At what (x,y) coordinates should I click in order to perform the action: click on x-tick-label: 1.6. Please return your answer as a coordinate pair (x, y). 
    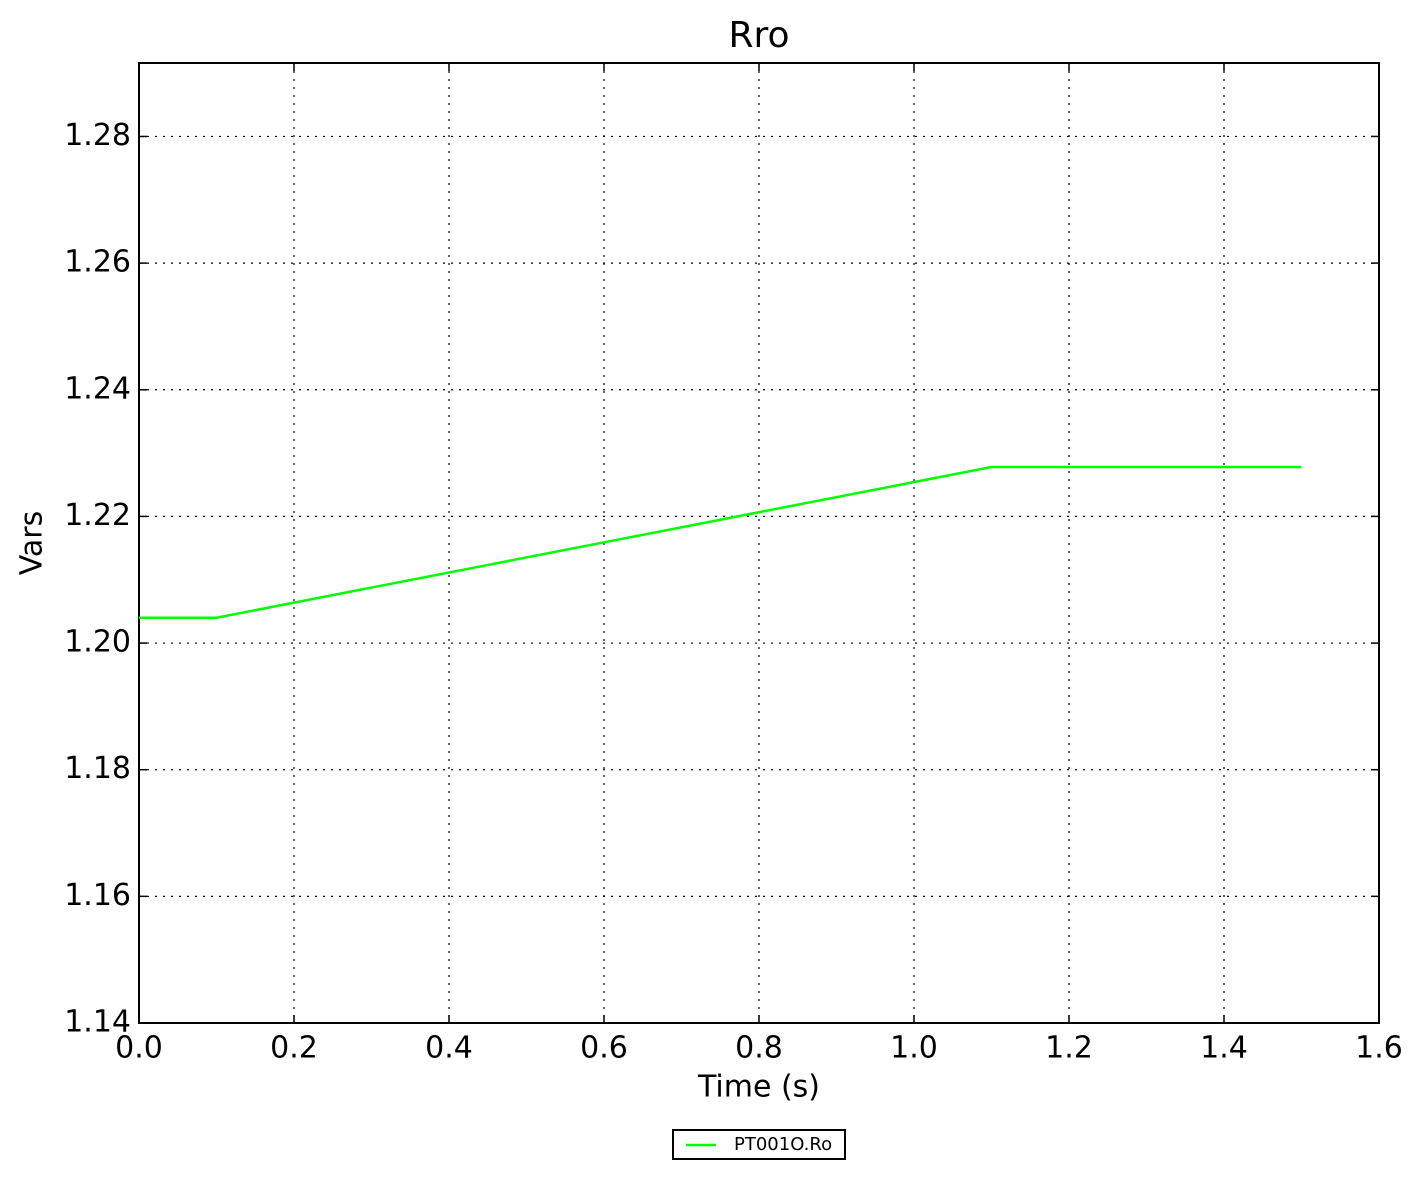
    Looking at the image, I should click on (1379, 1048).